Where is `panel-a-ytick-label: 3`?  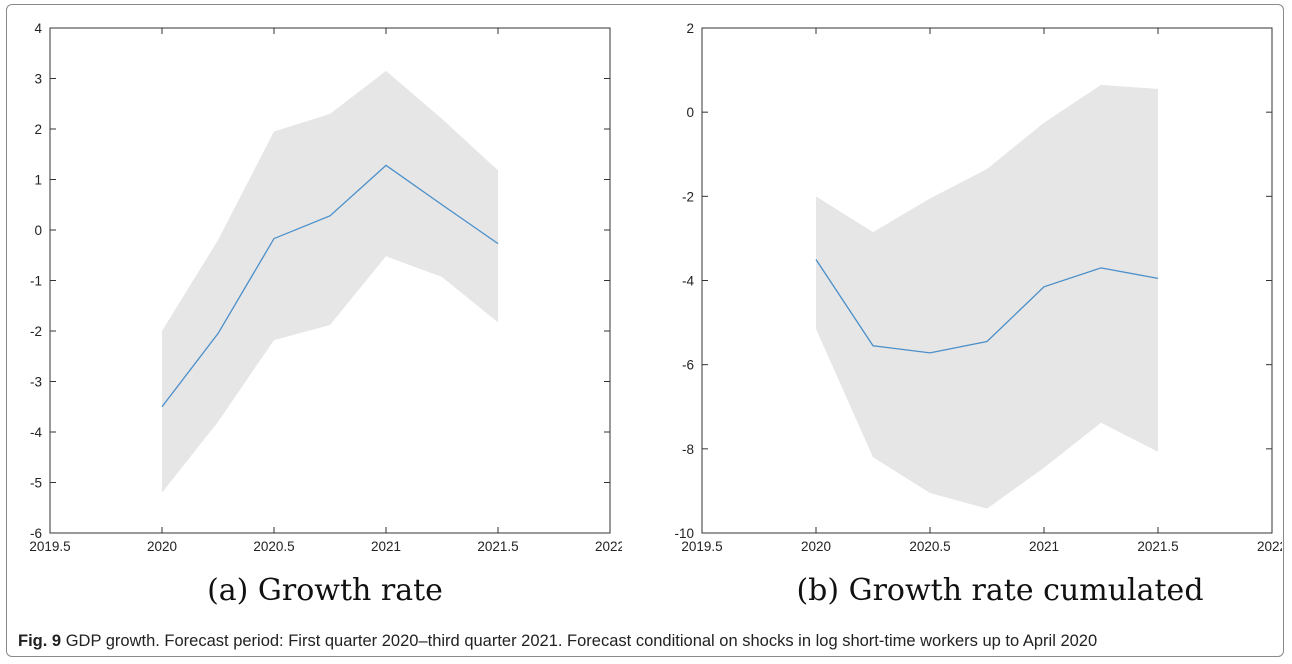 panel-a-ytick-label: 3 is located at coordinates (38, 79).